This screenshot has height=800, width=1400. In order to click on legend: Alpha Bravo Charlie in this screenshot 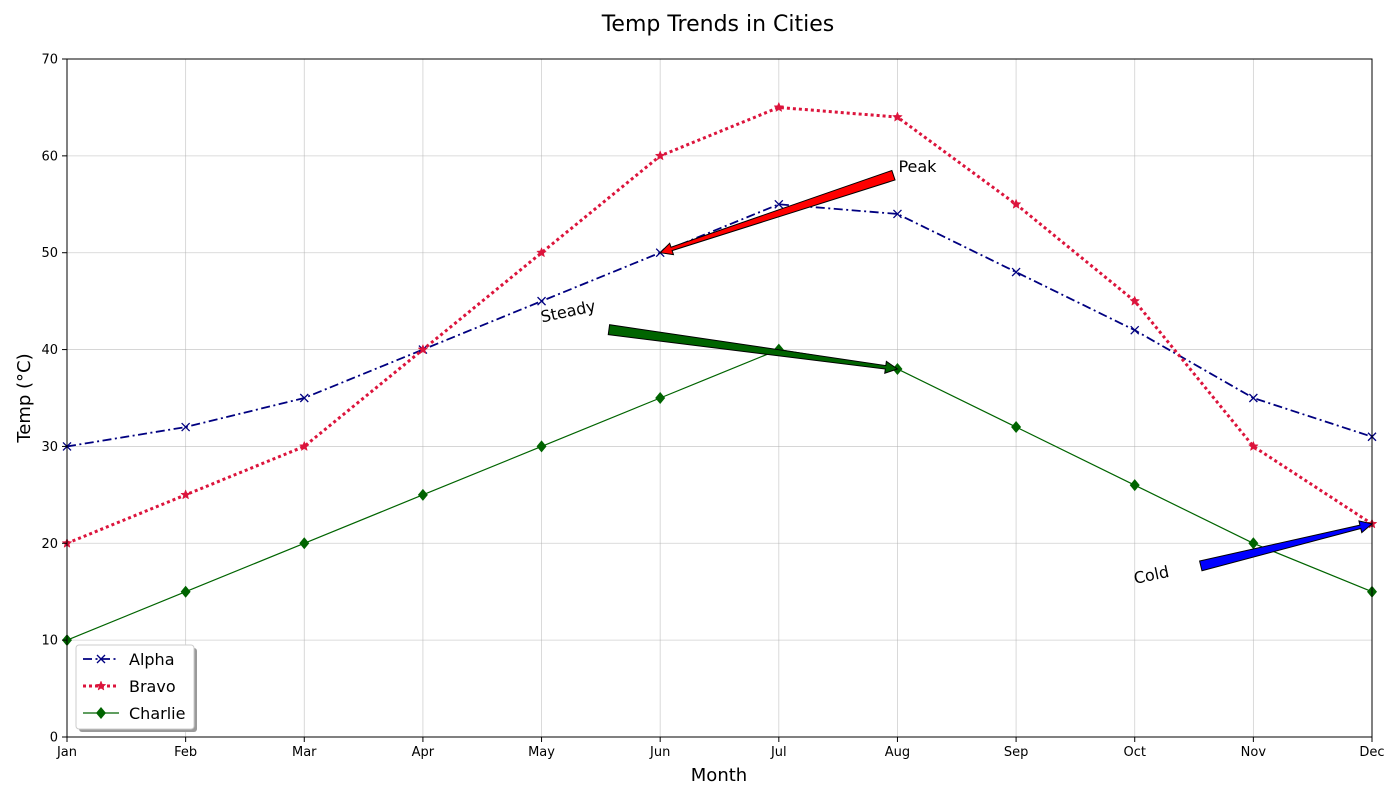, I will do `click(136, 688)`.